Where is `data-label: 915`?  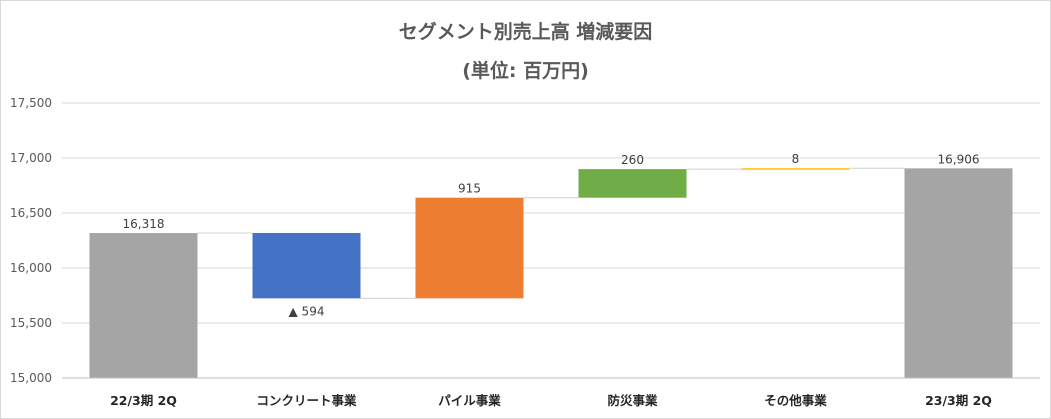
data-label: 915 is located at coordinates (469, 189).